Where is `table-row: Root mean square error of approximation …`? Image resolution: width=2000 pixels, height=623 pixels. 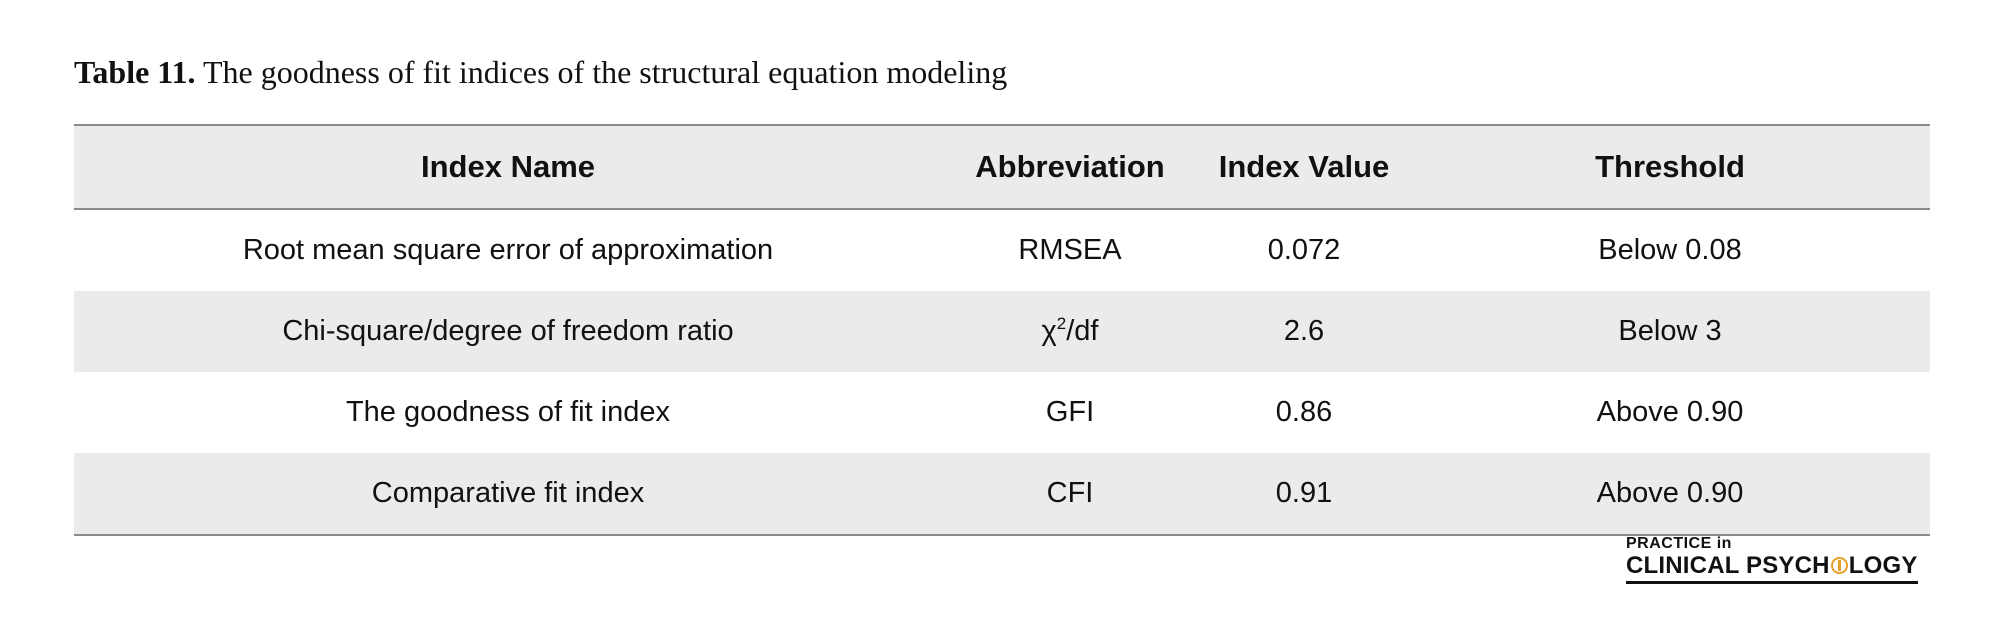
table-row: Root mean square error of approximation … is located at coordinates (1002, 250).